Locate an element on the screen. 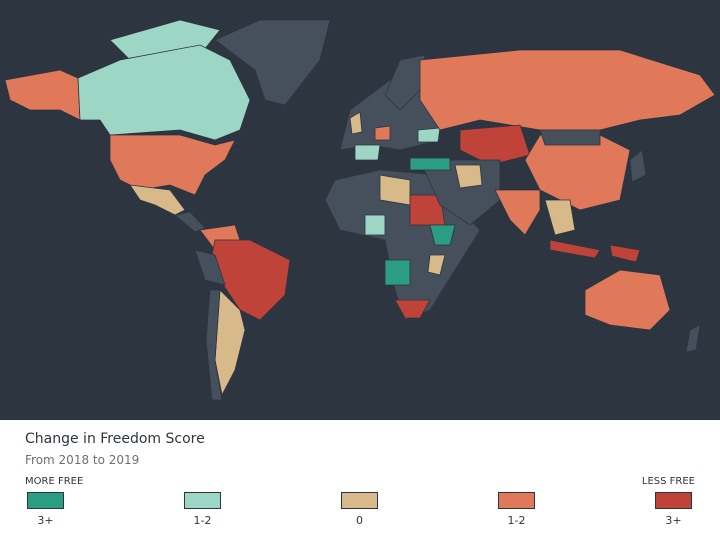 This screenshot has width=720, height=541. more-free-label: MORE FREE is located at coordinates (54, 481).